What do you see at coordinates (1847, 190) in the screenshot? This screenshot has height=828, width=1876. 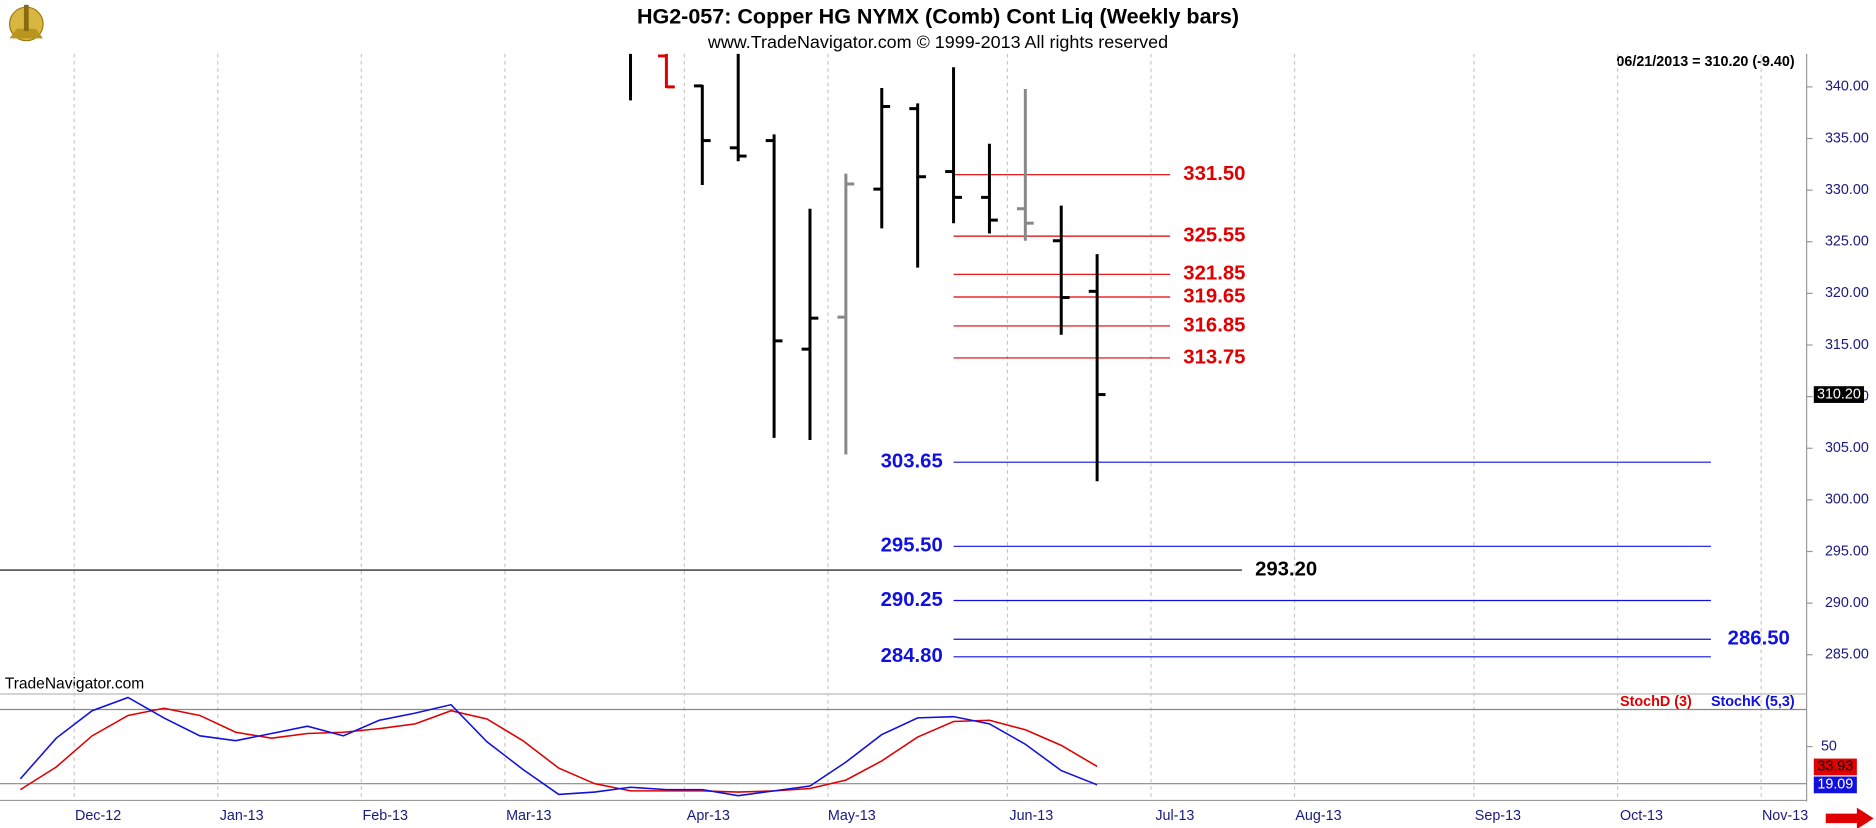 I see `y-tick-label: 330.00` at bounding box center [1847, 190].